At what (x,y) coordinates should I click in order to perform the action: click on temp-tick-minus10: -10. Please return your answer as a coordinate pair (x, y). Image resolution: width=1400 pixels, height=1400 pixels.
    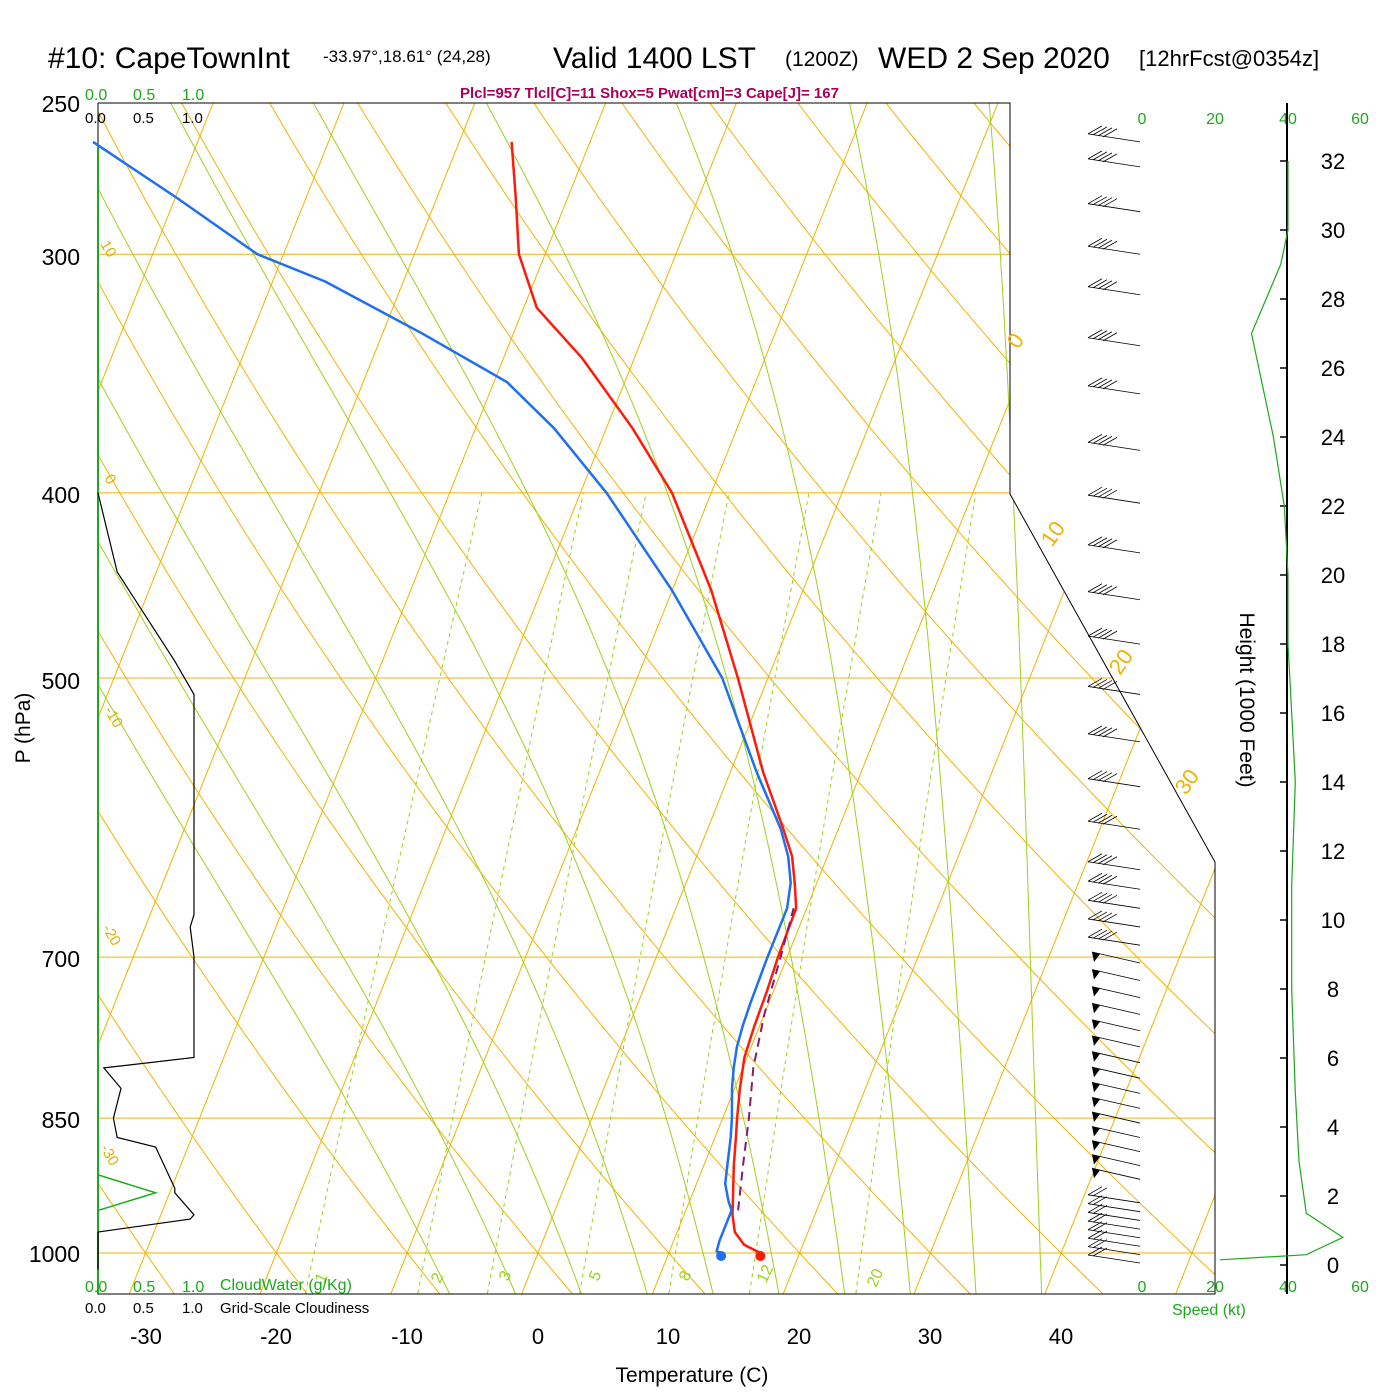
    Looking at the image, I should click on (407, 1336).